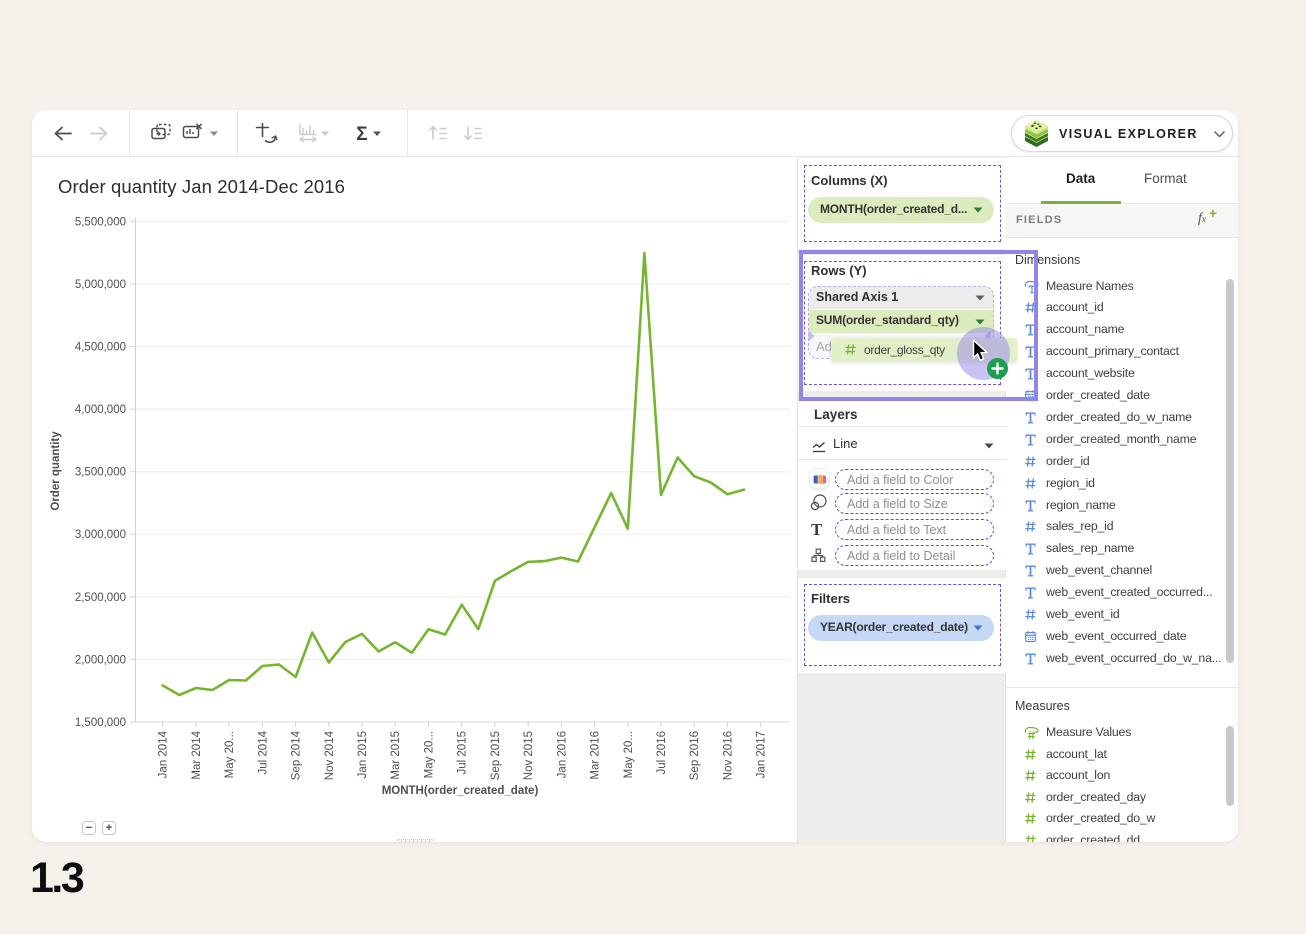 The image size is (1306, 934). I want to click on svg-text: MONTH(order_created_date), so click(460, 791).